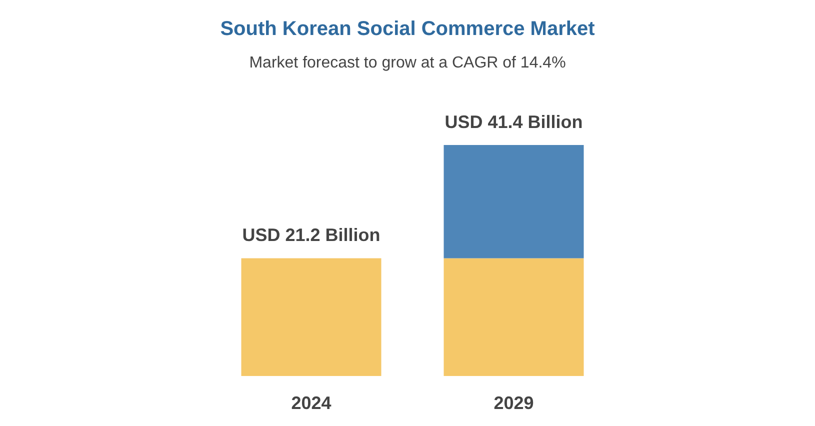 The height and width of the screenshot is (426, 815). Describe the element at coordinates (408, 29) in the screenshot. I see `chart-title: South Korean Social Commerce Market` at that location.